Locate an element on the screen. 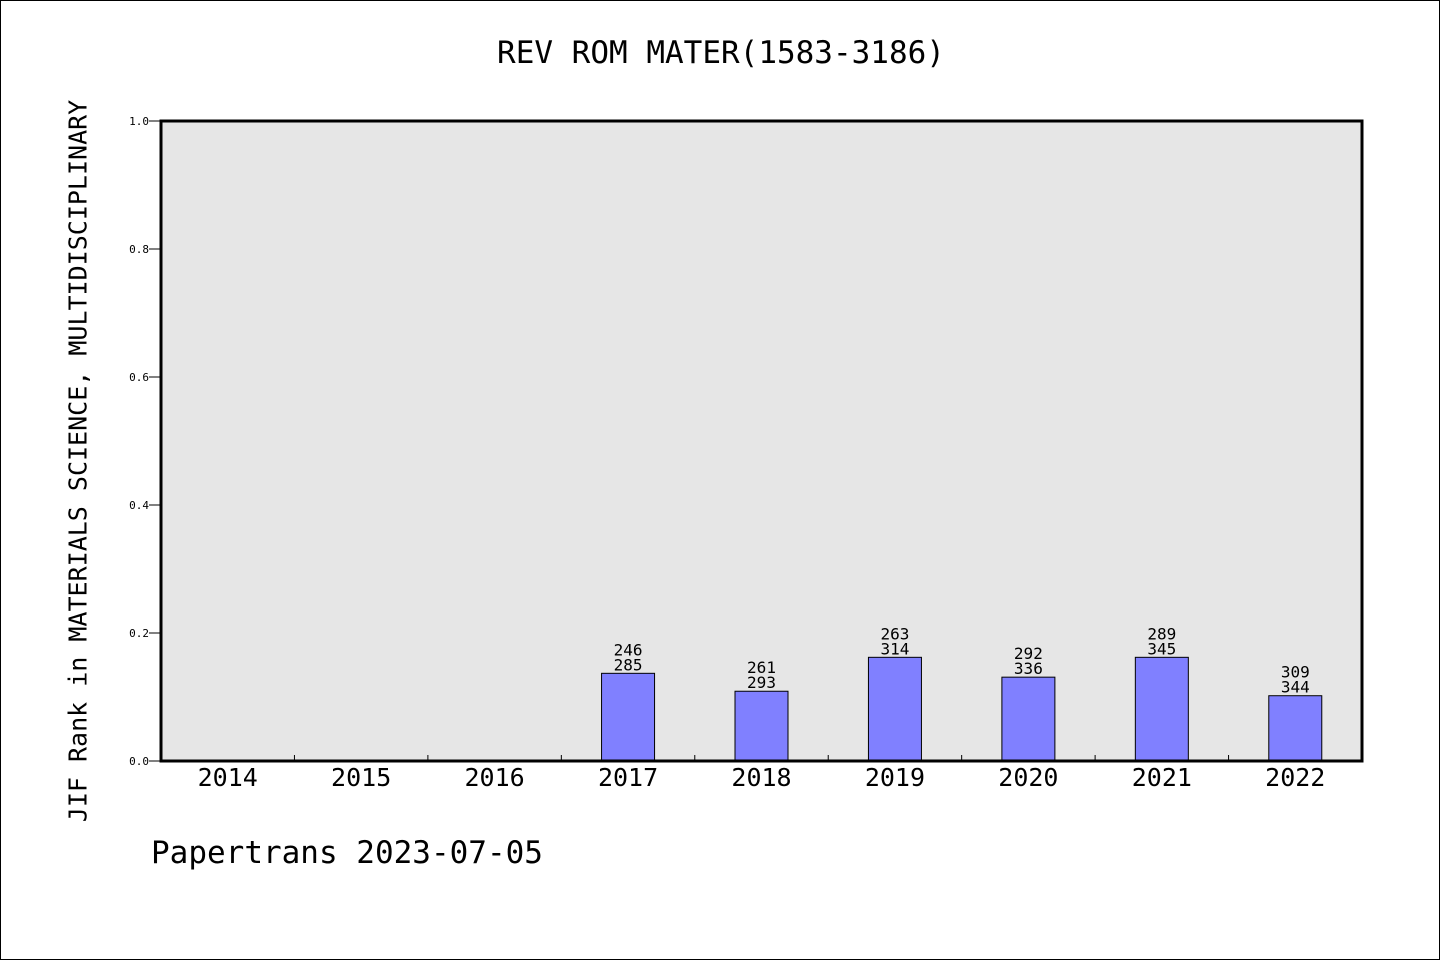 Image resolution: width=1440 pixels, height=961 pixels. x-axis: 2014 2015 2016 2017 2018 2019 2020 2021 2022 is located at coordinates (761, 773).